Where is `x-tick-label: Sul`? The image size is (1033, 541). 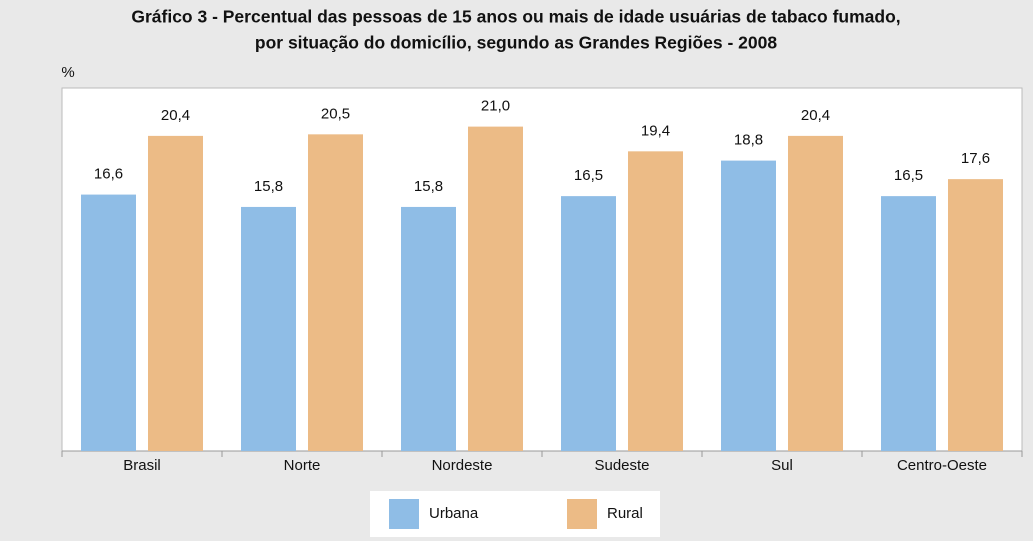 x-tick-label: Sul is located at coordinates (782, 465).